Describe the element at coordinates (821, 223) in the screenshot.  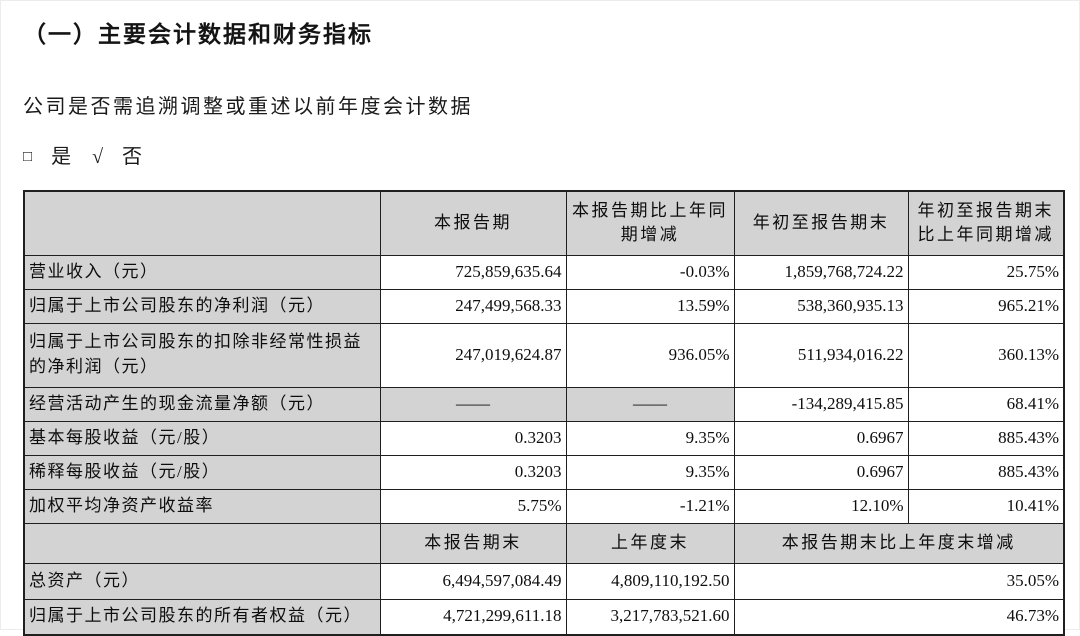
I see `col-header-ytd: 年初至报告期末` at that location.